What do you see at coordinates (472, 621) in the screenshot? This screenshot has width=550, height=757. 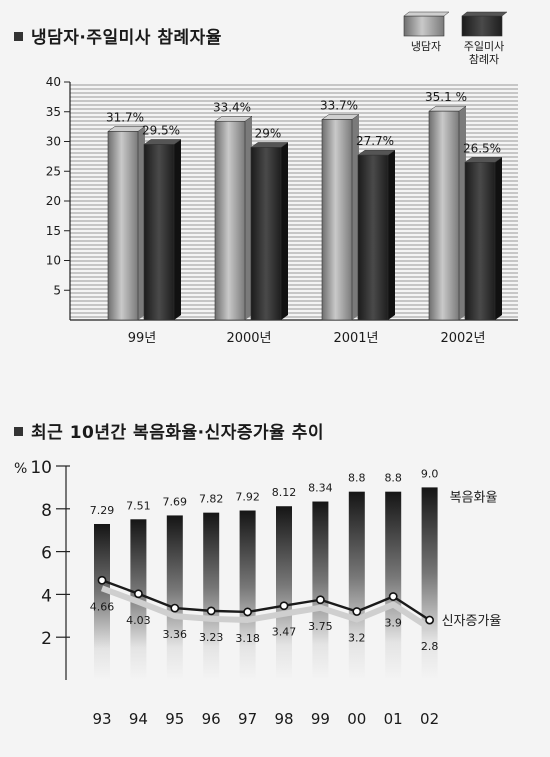 I see `series-label-line: 신자증가율` at bounding box center [472, 621].